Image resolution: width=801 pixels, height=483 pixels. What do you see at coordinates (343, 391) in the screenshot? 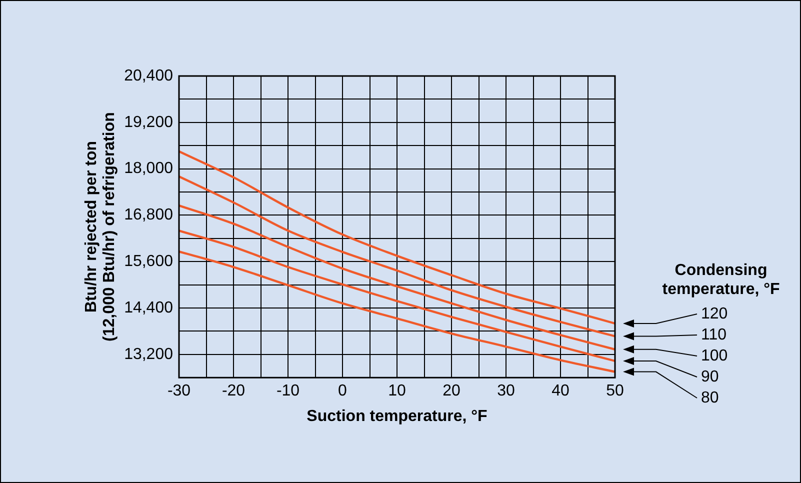
I see `x-tick-label: 0` at bounding box center [343, 391].